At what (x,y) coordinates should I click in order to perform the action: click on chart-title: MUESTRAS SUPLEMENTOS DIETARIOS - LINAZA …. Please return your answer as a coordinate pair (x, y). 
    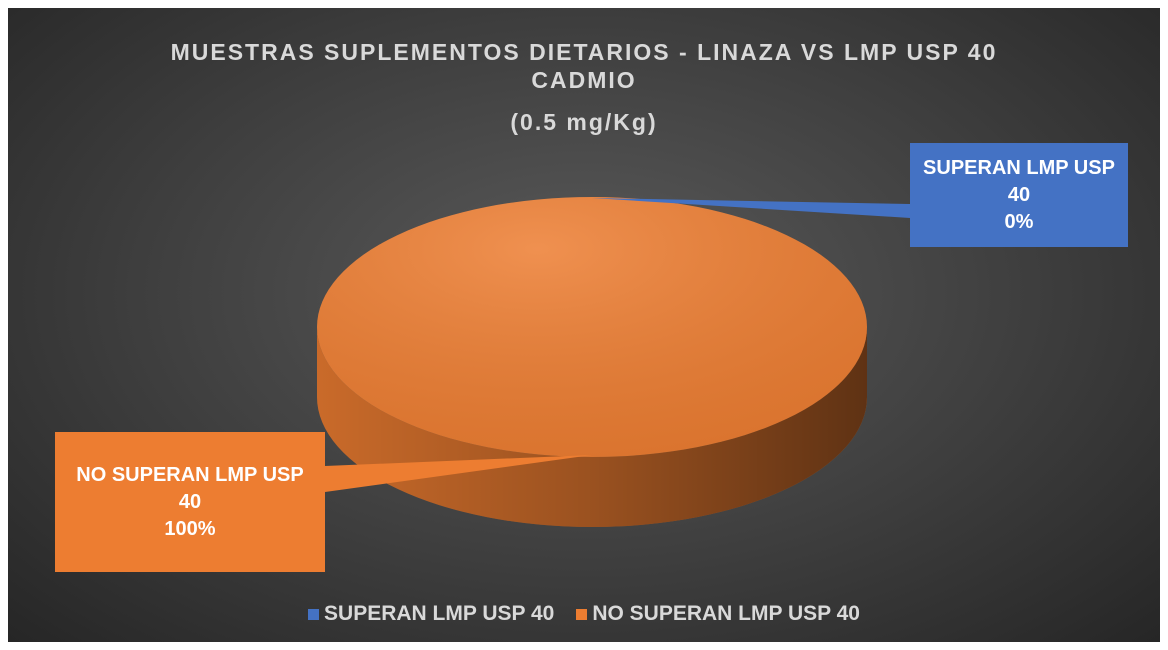
    Looking at the image, I should click on (584, 66).